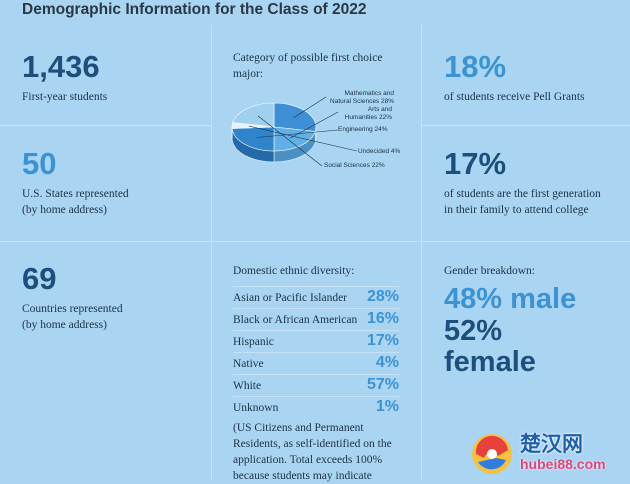 Image resolution: width=630 pixels, height=484 pixels. What do you see at coordinates (316, 363) in the screenshot?
I see `ethnic-row: Native 4%` at bounding box center [316, 363].